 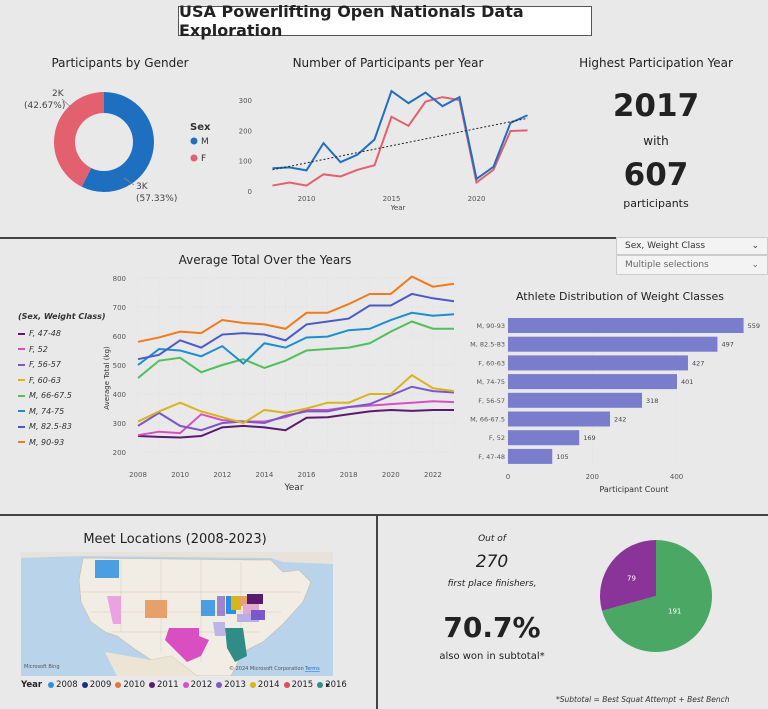 What do you see at coordinates (656, 203) in the screenshot?
I see `kpi-unit: participants` at bounding box center [656, 203].